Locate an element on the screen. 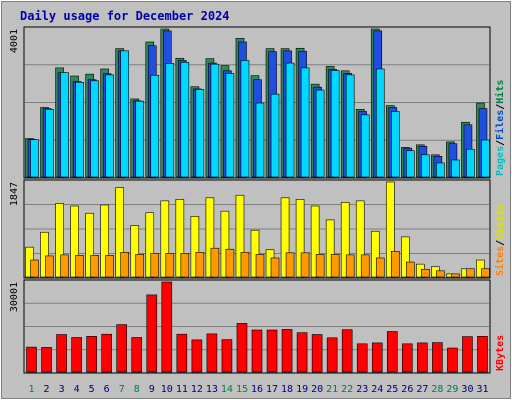 The height and width of the screenshot is (400, 512). x-tick-label-day-7: 7 is located at coordinates (122, 389).